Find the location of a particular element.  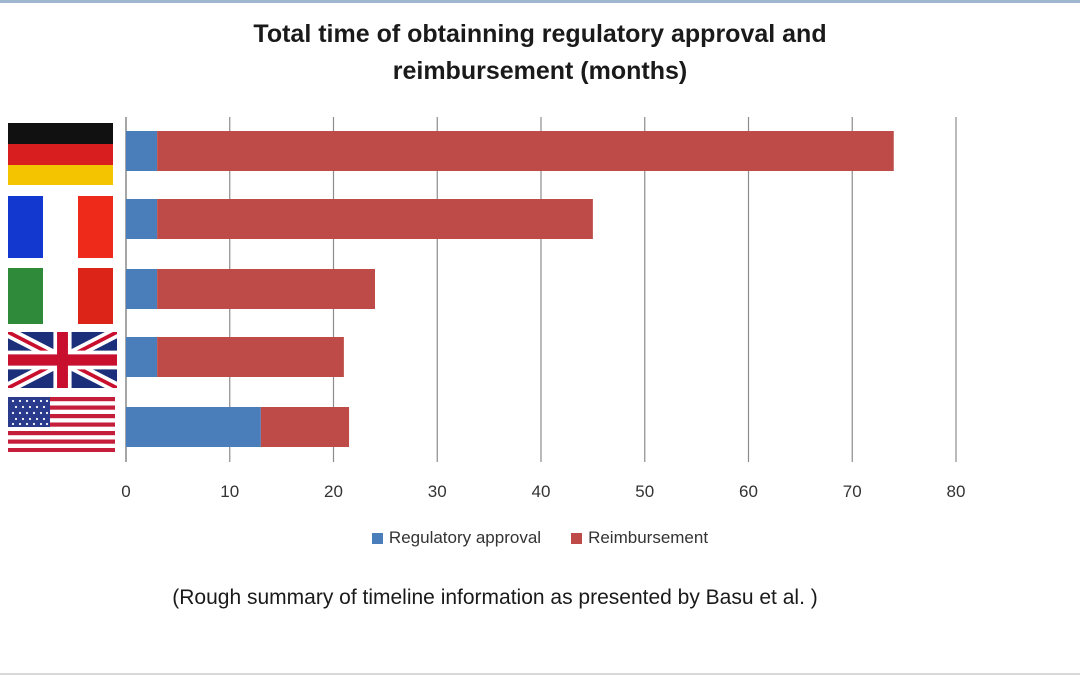

legend-item-regulatory: Regulatory approval is located at coordinates (456, 538).